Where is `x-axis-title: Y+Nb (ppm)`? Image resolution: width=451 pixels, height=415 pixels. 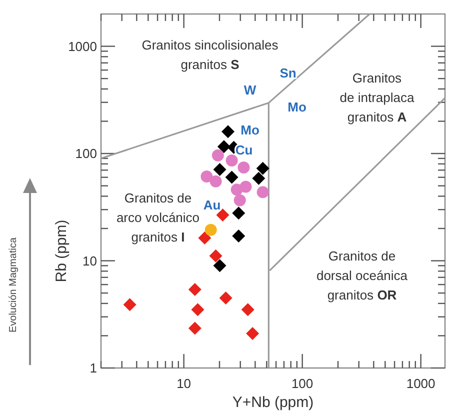 x-axis-title: Y+Nb (ppm) is located at coordinates (273, 402).